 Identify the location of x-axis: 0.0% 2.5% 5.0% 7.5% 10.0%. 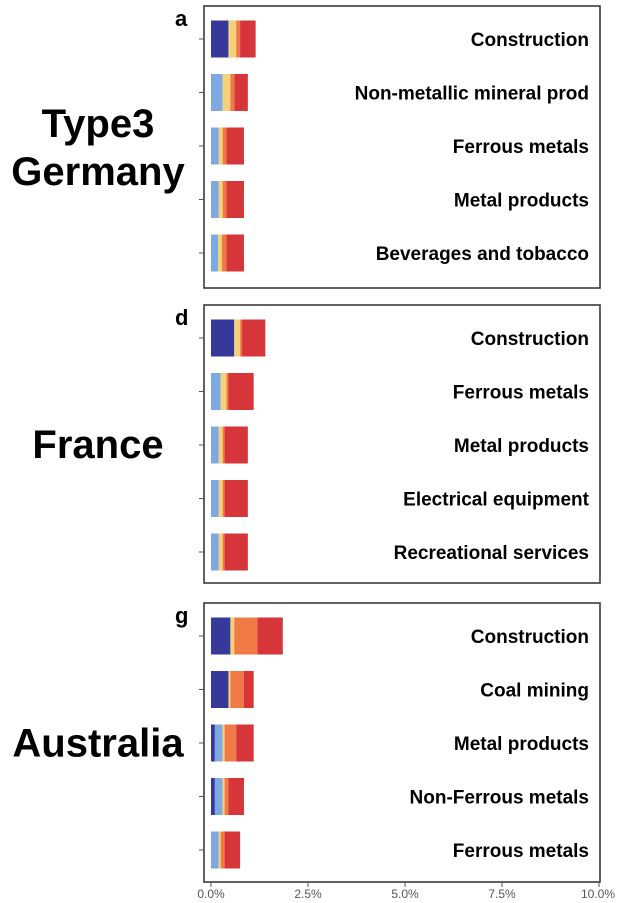
(406, 891).